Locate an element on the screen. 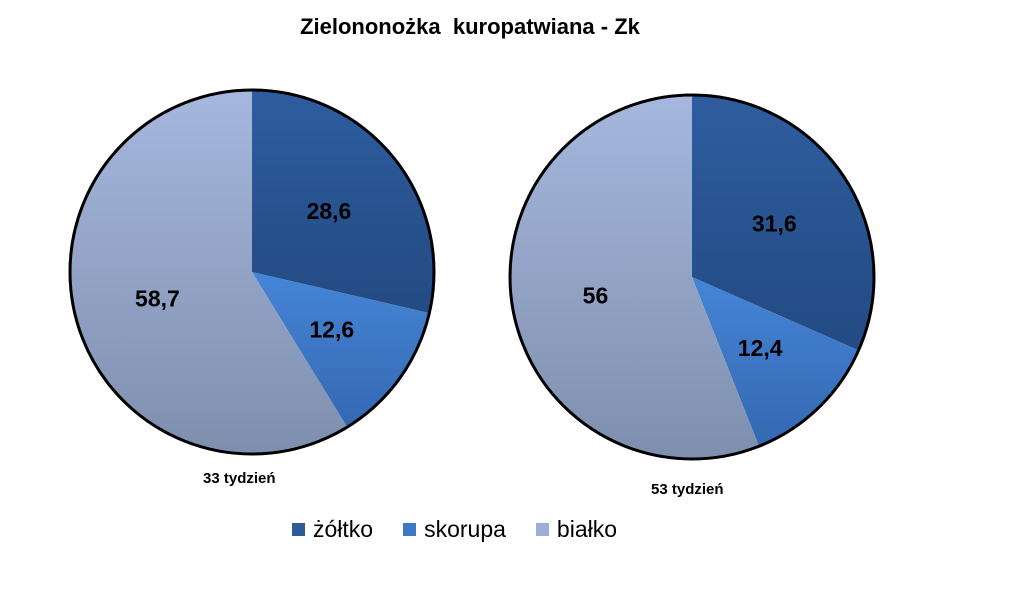 The width and height of the screenshot is (1024, 595). data-label-zoltko: 31,6 is located at coordinates (774, 223).